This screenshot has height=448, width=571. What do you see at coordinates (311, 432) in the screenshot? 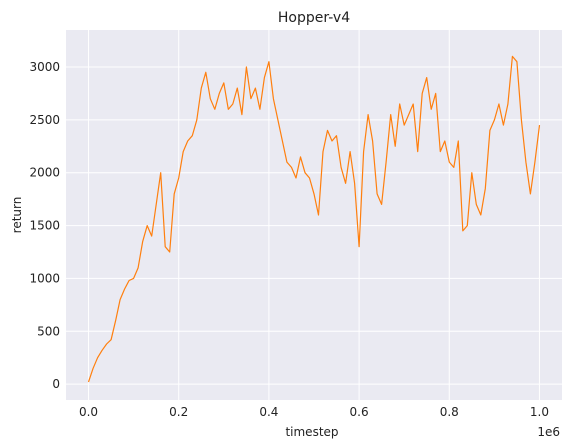
I see `x-axis-label: timestep` at bounding box center [311, 432].